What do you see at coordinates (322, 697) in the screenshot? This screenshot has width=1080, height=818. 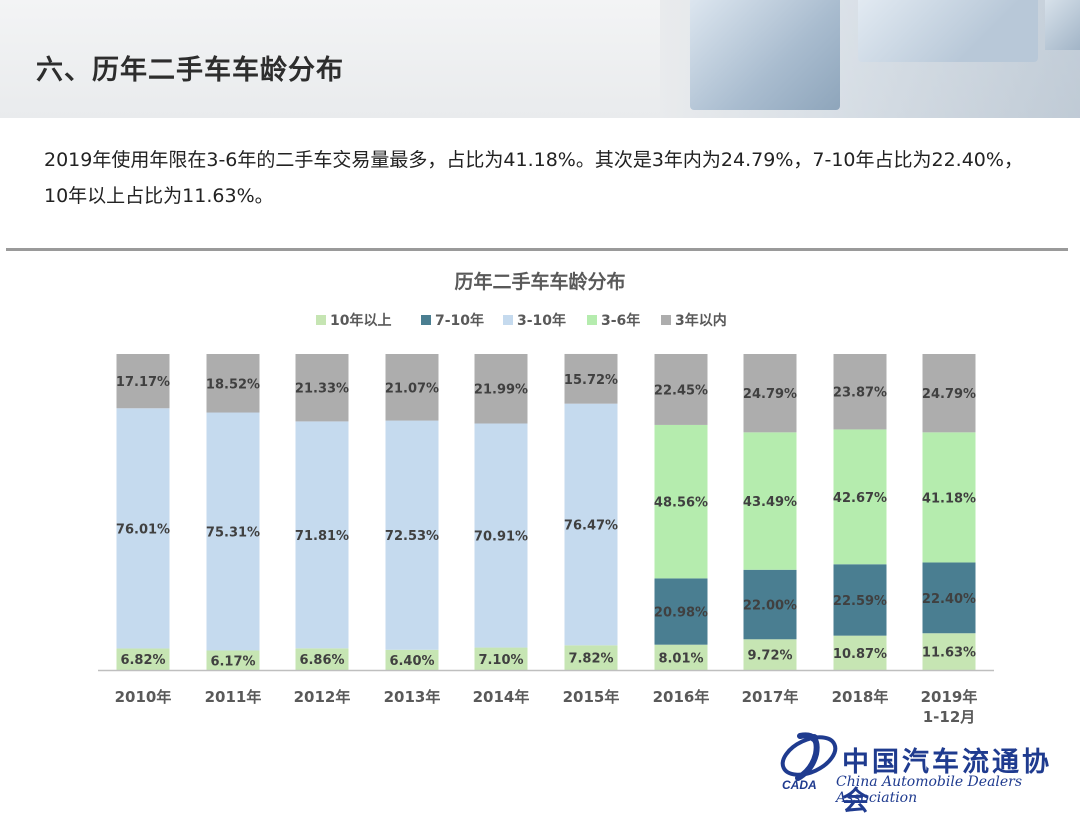 I see `x-tick-label: 2012年` at bounding box center [322, 697].